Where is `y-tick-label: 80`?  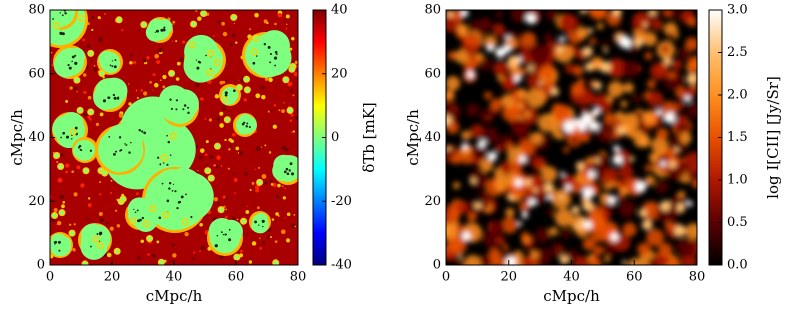 y-tick-label: 80 is located at coordinates (432, 10).